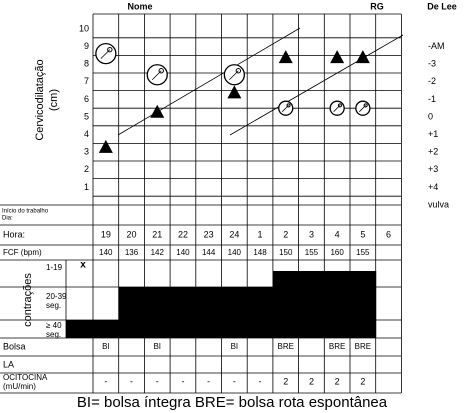 The image size is (464, 413). I want to click on ocitocina-label: (mU/min), so click(19, 386).